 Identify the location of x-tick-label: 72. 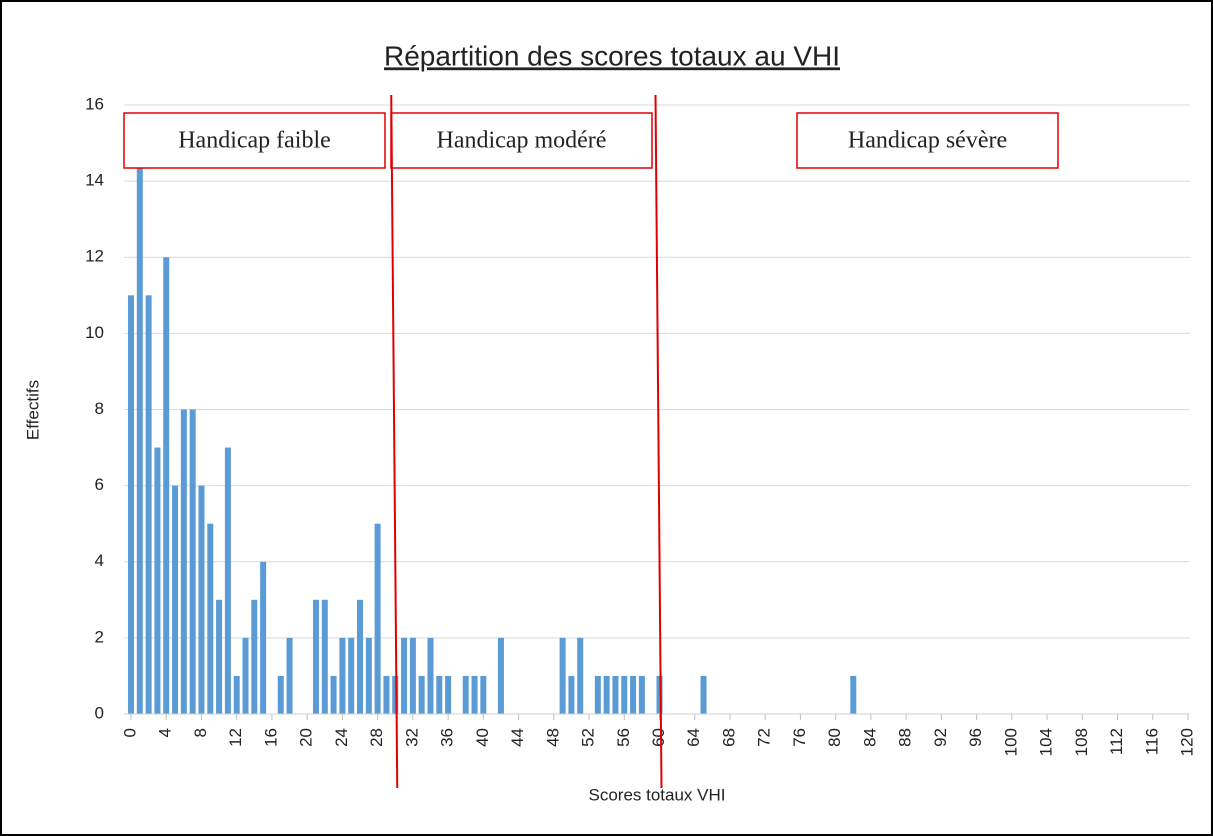
(764, 737).